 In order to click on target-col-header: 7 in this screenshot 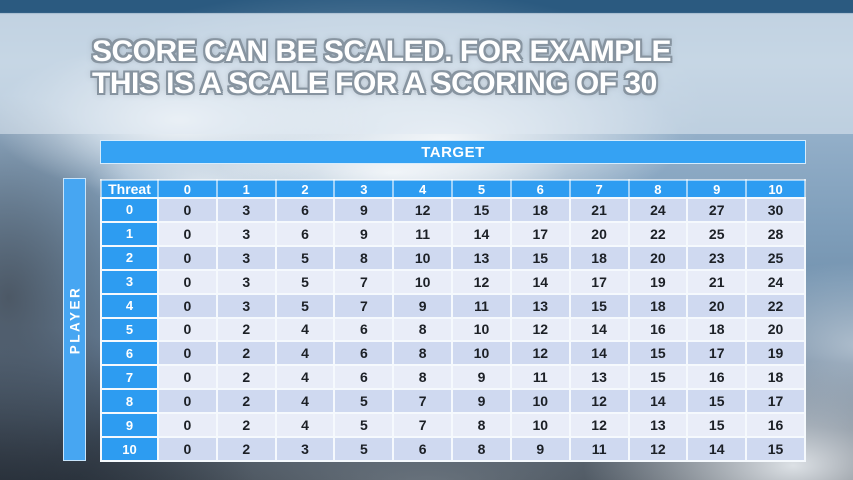, I will do `click(599, 189)`.